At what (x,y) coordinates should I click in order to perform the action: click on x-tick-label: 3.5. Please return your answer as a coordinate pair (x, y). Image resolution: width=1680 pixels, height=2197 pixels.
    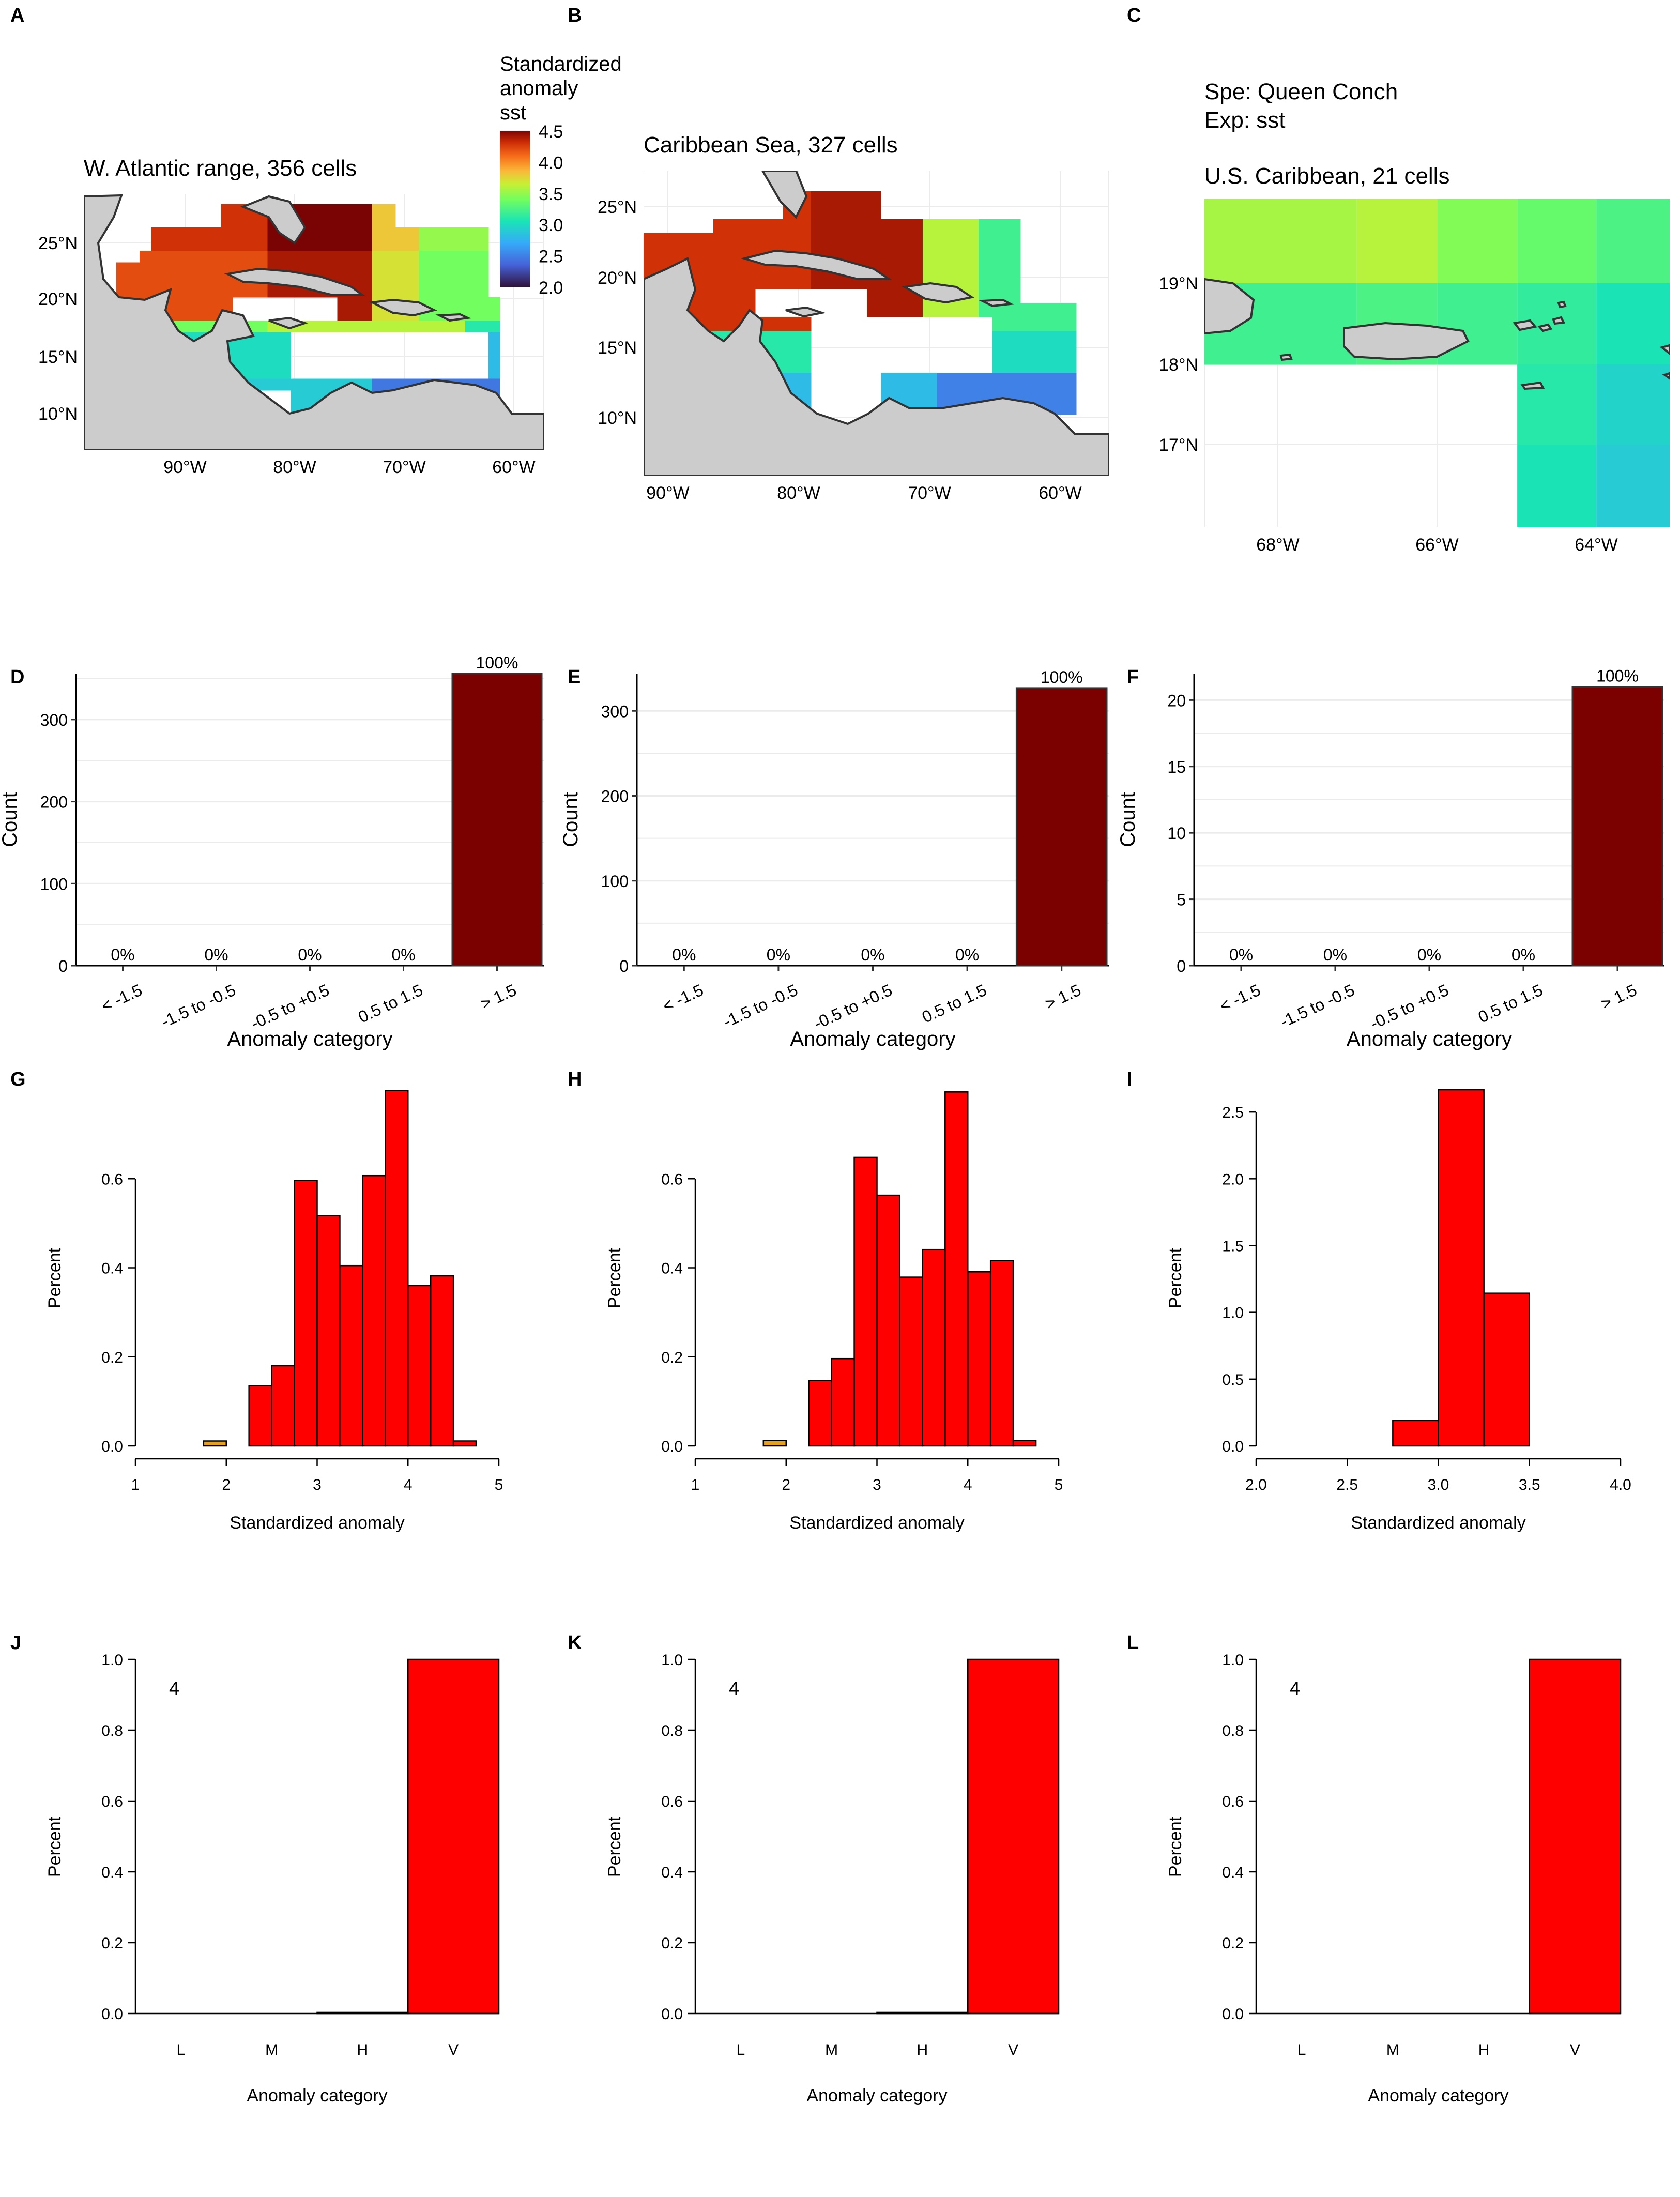
    Looking at the image, I should click on (1529, 1484).